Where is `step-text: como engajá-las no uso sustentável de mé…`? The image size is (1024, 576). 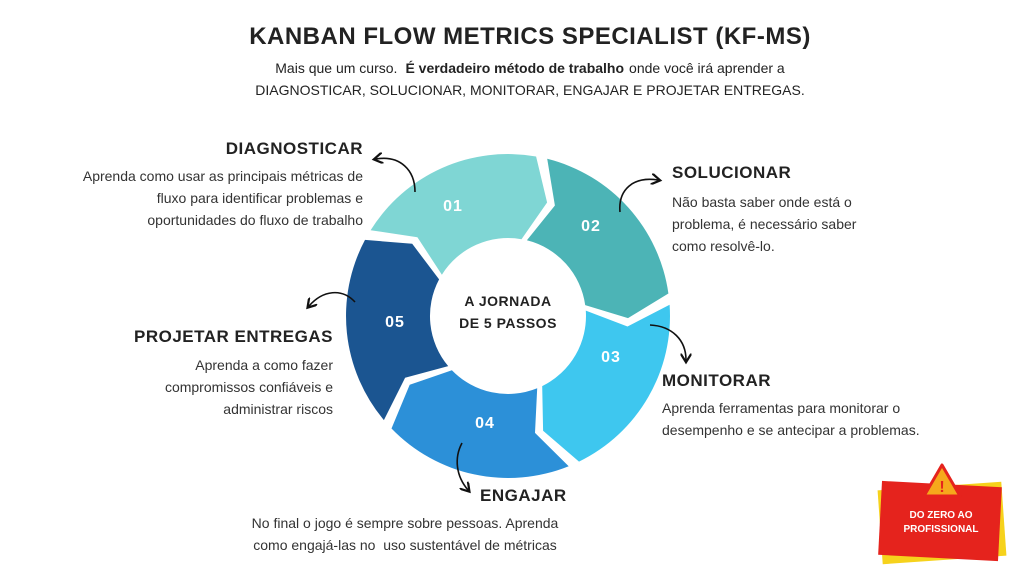
step-text: como engajá-las no uso sustentável de mé… is located at coordinates (405, 545).